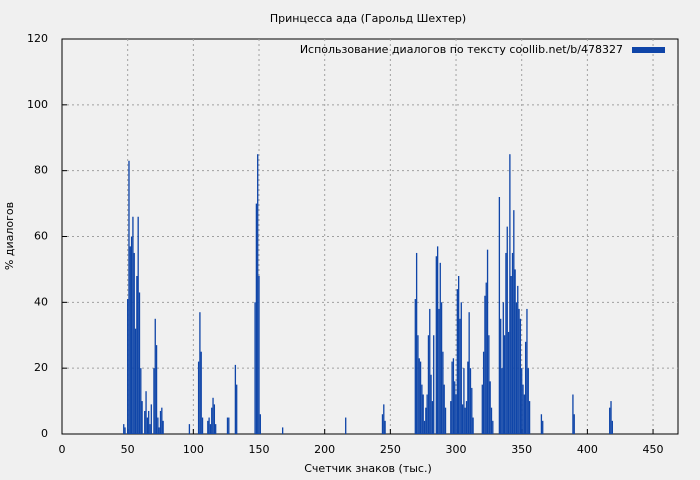  What do you see at coordinates (193, 449) in the screenshot?
I see `x-tick-label: 100` at bounding box center [193, 449].